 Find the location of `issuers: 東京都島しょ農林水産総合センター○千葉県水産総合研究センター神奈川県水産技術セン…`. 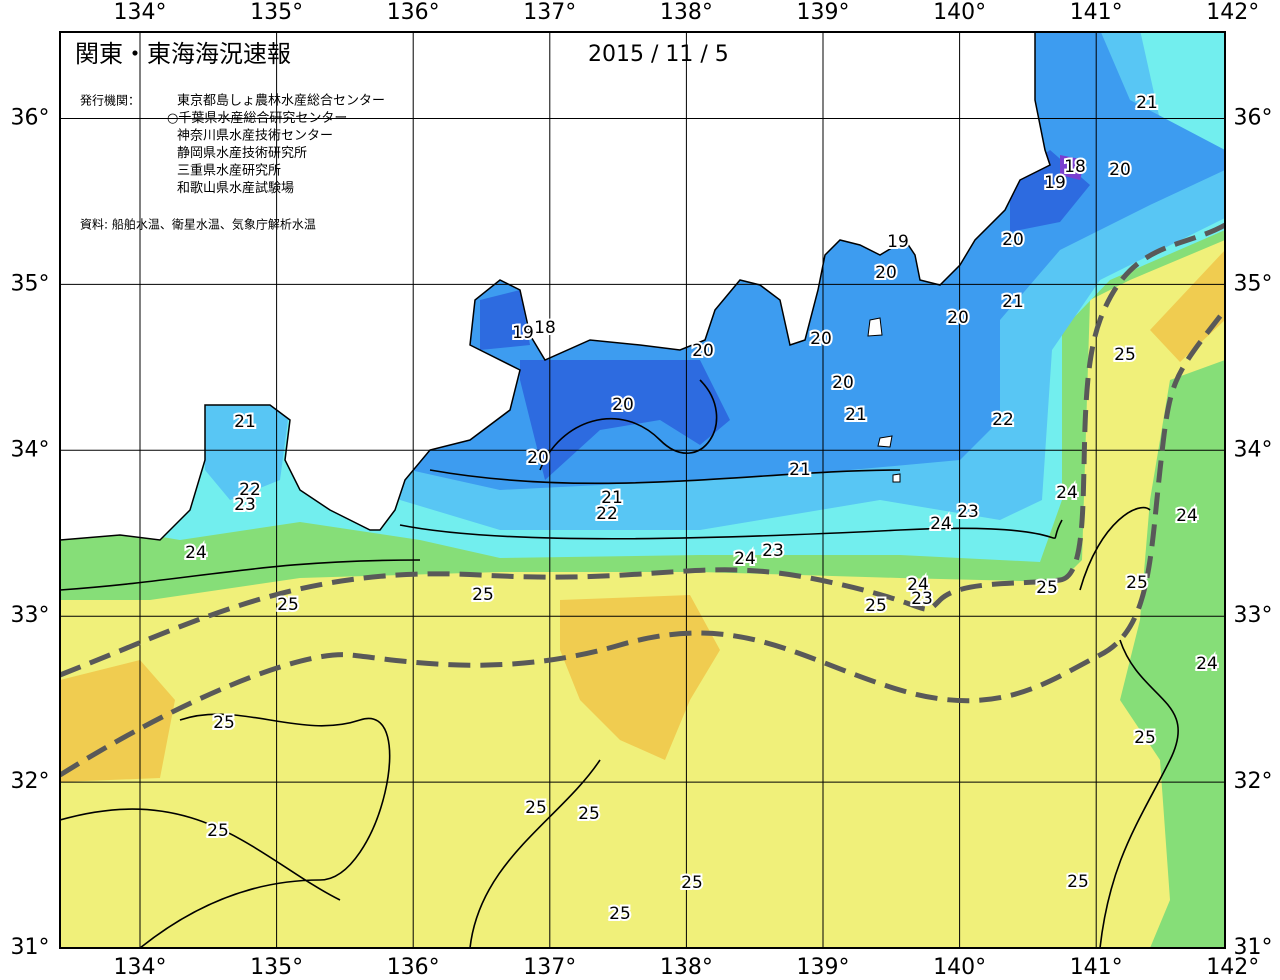

issuers: 東京都島しょ農林水産総合センター○千葉県水産総合研究センター神奈川県水産技術セン… is located at coordinates (276, 145).